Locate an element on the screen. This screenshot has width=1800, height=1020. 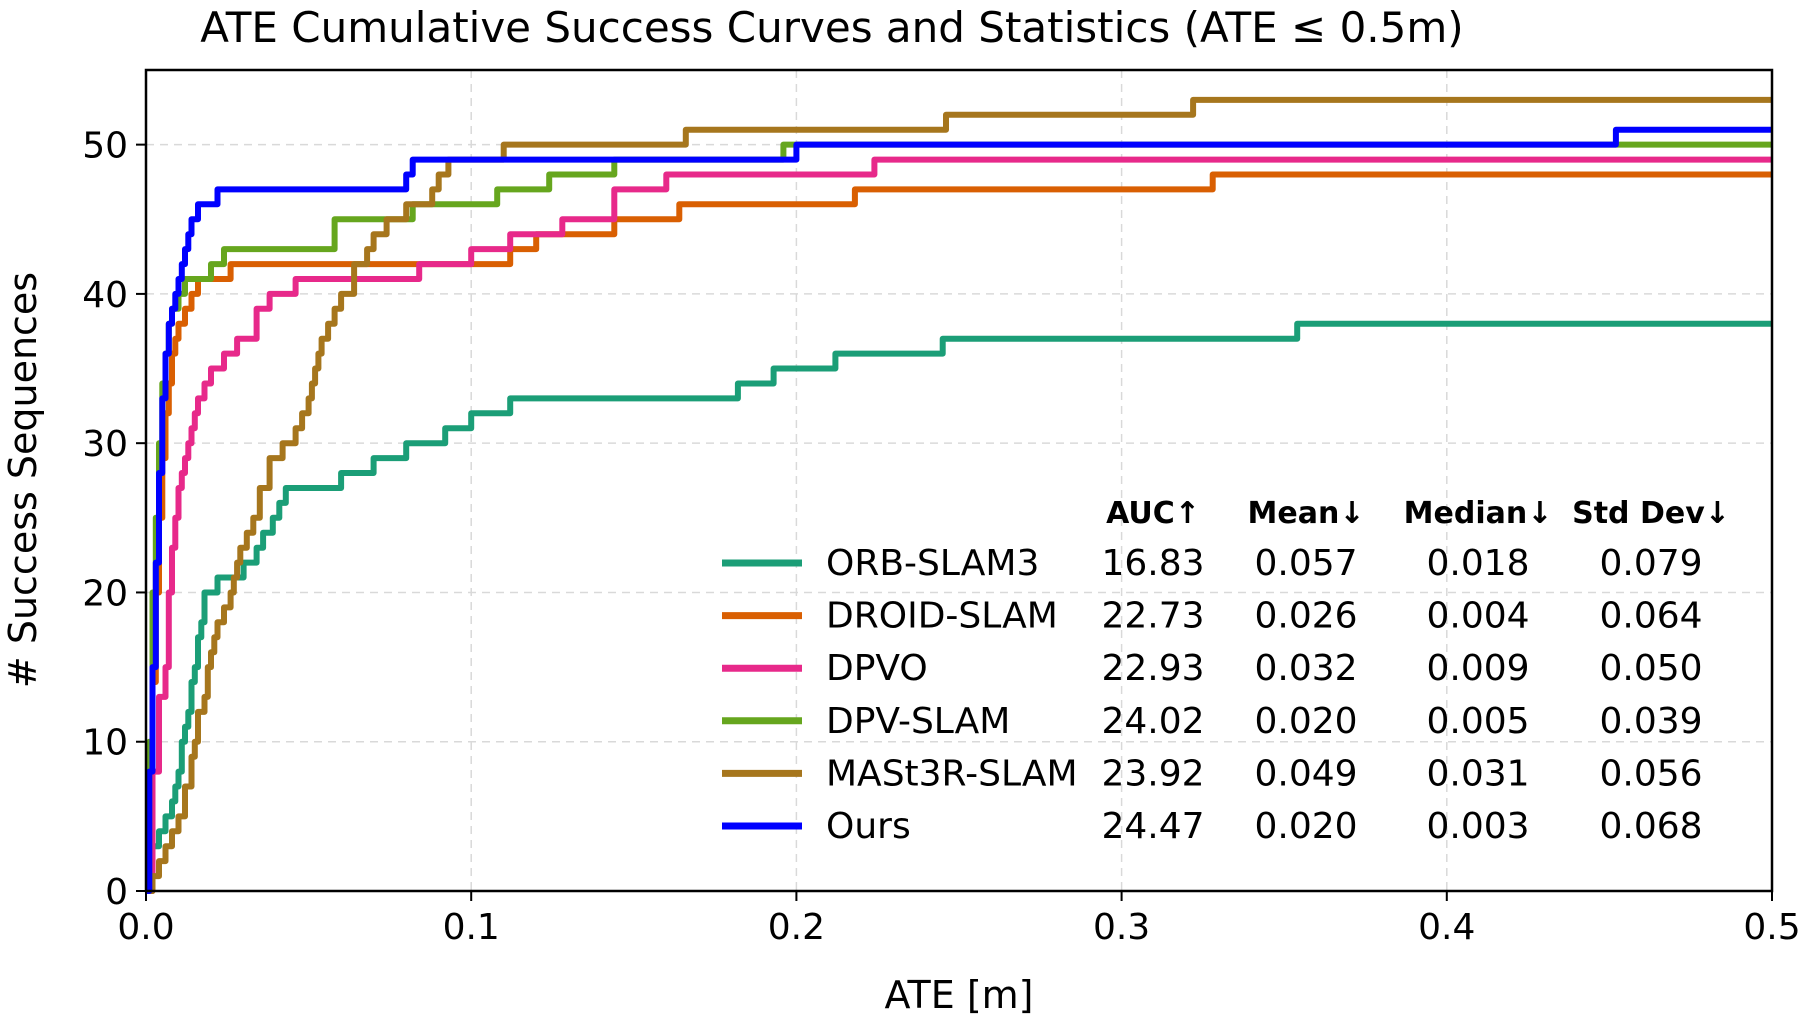
stat-value: 0.005 is located at coordinates (1477, 721).